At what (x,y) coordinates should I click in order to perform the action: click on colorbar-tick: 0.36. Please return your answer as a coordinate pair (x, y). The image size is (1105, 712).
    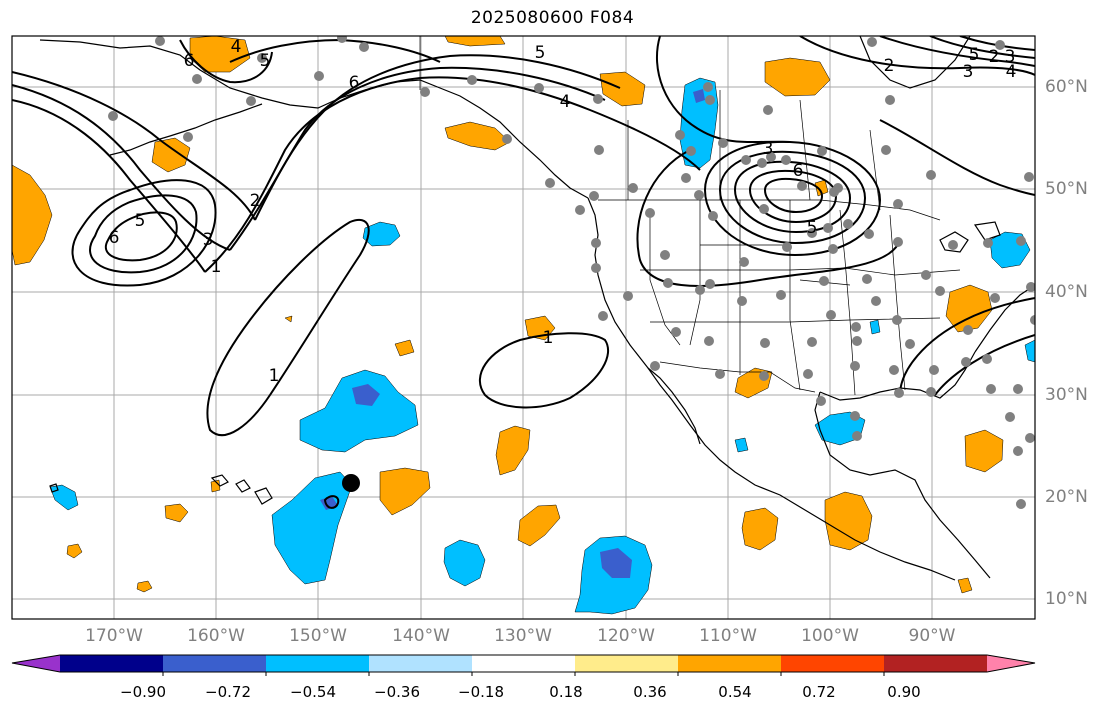
    Looking at the image, I should click on (650, 692).